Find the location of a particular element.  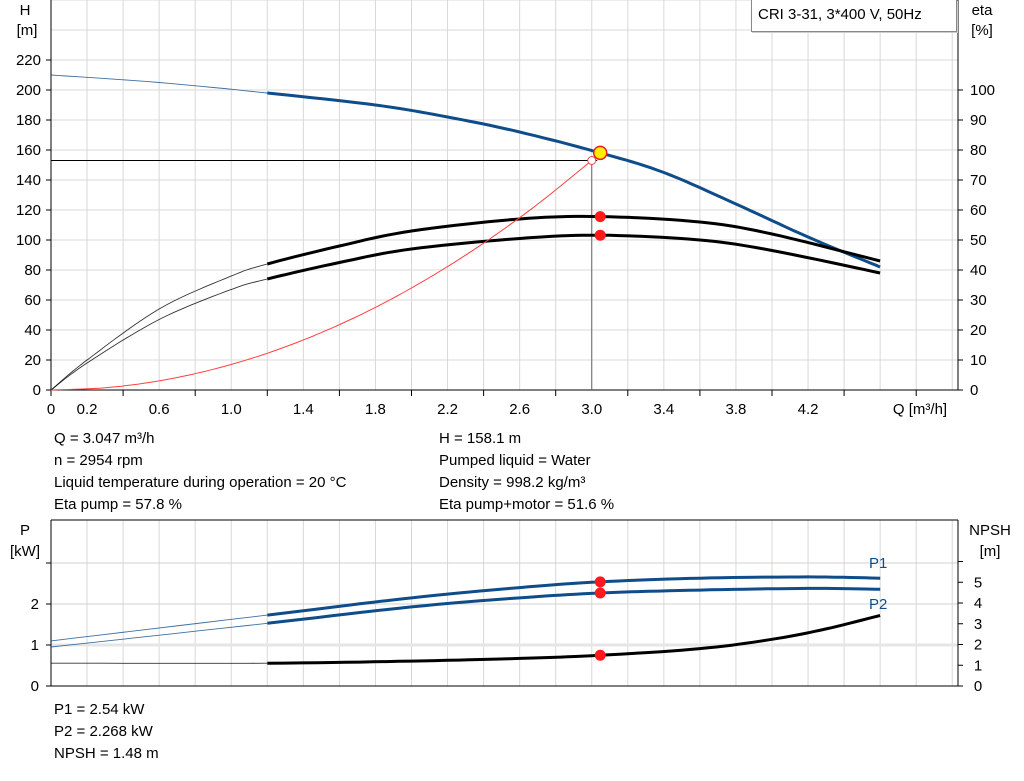

info-block-bottom: P1 = 2.54 kW P2 = 2.268 kW NPSH = 1.48 m is located at coordinates (106, 732).